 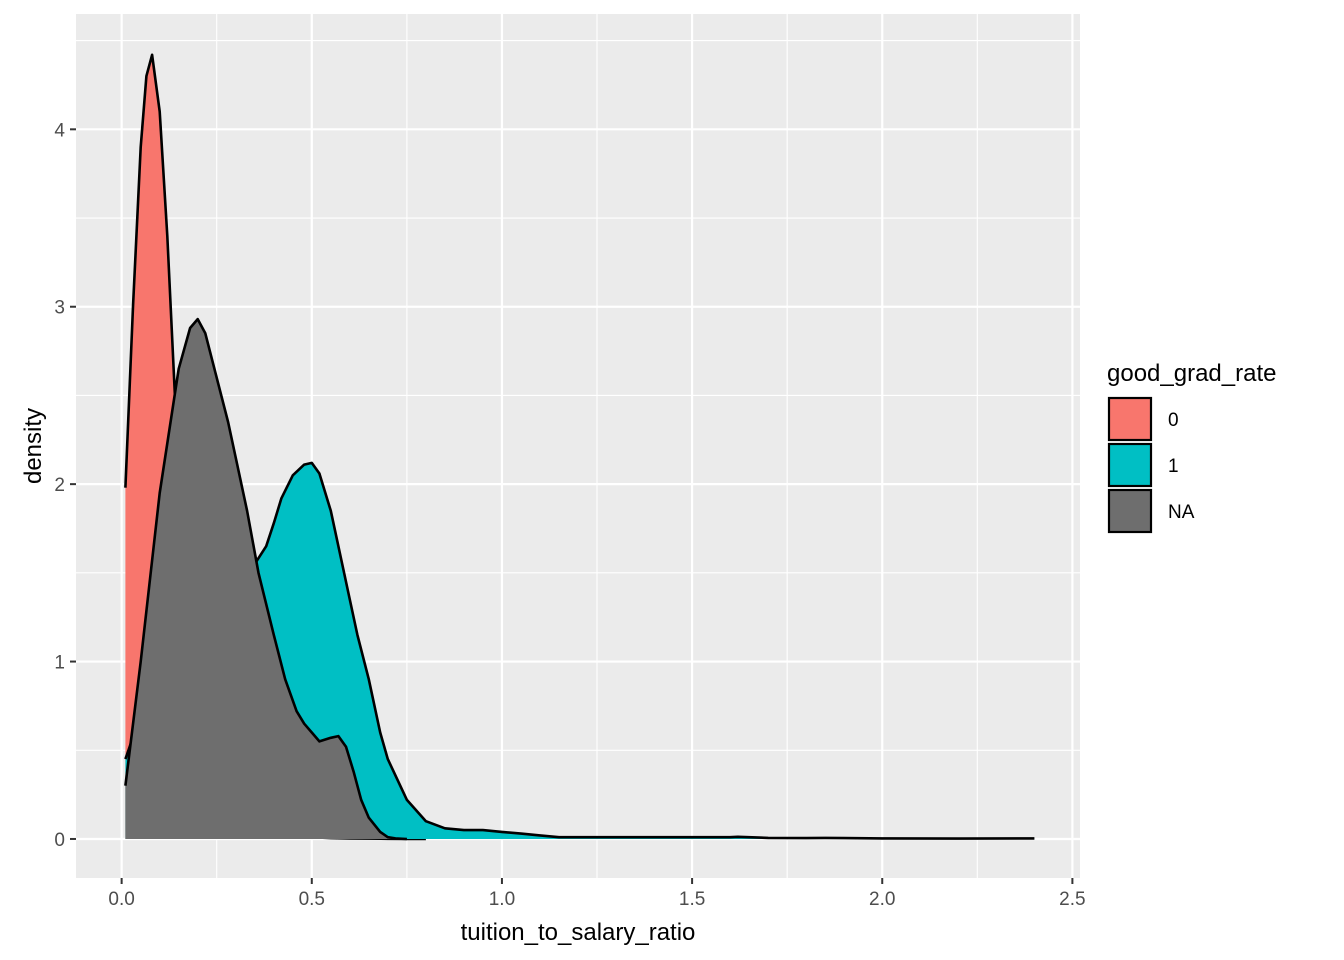 I want to click on y-tick-label: 3, so click(x=59, y=308).